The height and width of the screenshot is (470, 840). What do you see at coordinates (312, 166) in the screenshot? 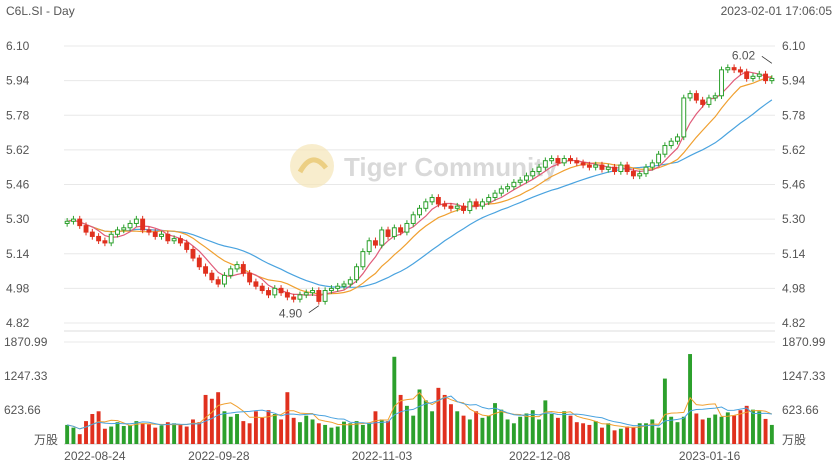
I see `tiger-logo-icon` at bounding box center [312, 166].